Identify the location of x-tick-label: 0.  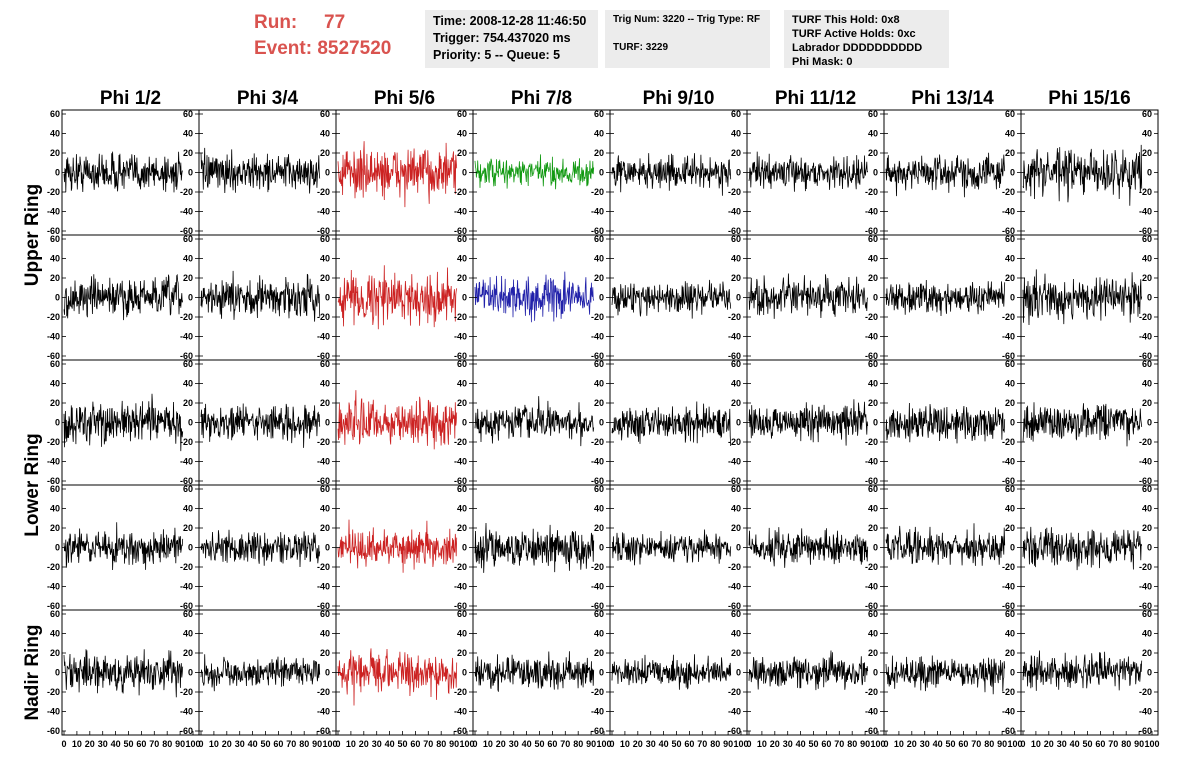
(1022, 744).